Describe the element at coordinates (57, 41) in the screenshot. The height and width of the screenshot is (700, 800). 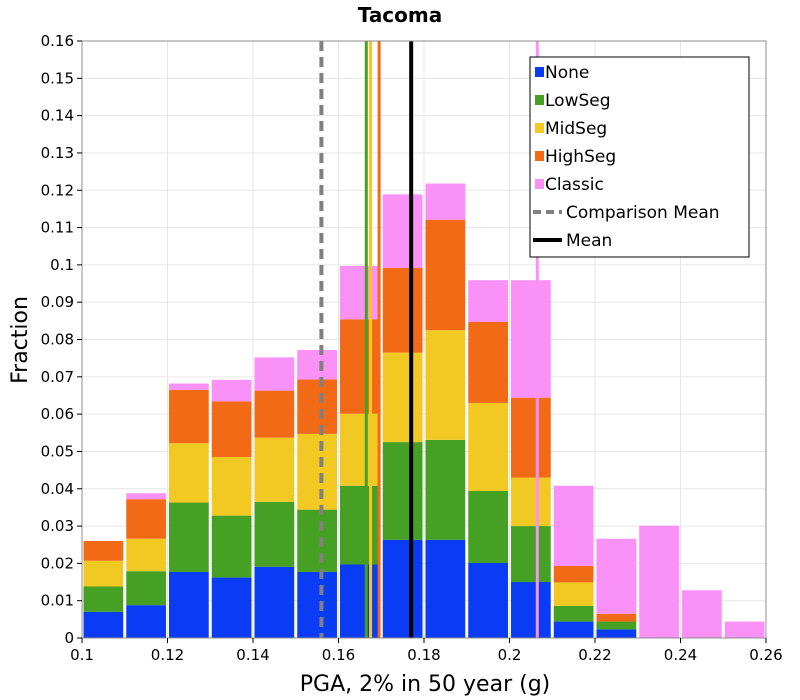
I see `y-tick-label: 0.16` at that location.